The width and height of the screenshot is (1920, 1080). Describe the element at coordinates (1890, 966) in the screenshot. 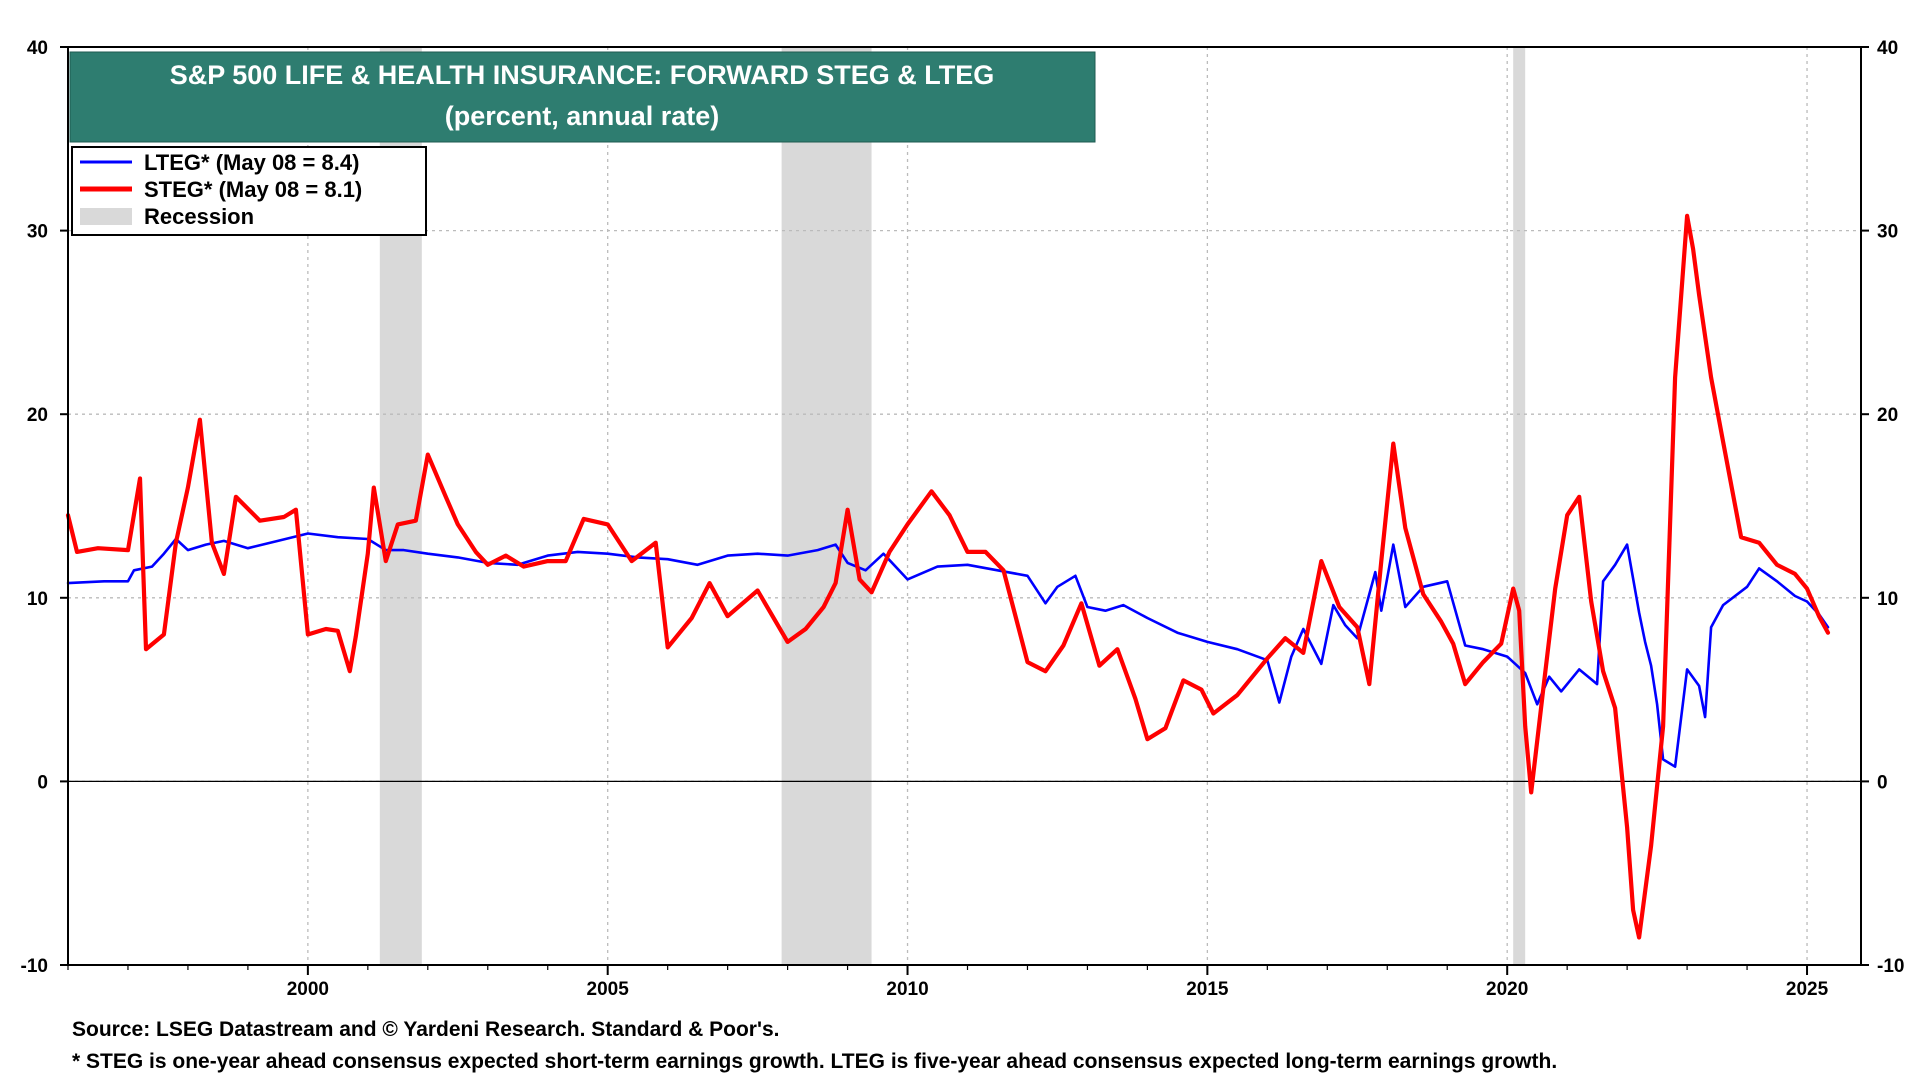

I see `y-tick-label-right: -10` at that location.